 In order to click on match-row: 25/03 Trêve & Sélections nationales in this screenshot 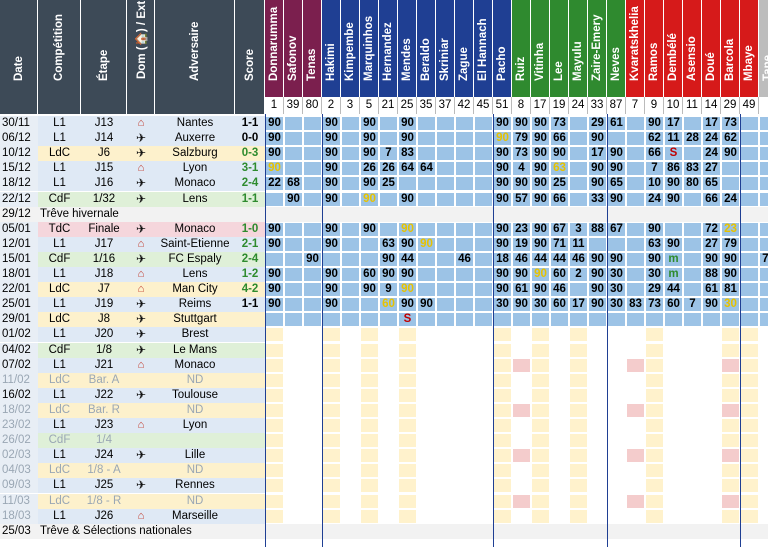, I will do `click(384, 531)`.